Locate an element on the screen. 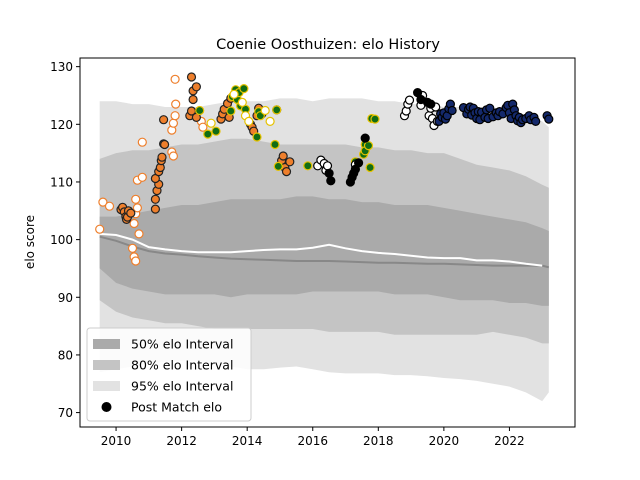  y-tick-label: 70 is located at coordinates (65, 413).